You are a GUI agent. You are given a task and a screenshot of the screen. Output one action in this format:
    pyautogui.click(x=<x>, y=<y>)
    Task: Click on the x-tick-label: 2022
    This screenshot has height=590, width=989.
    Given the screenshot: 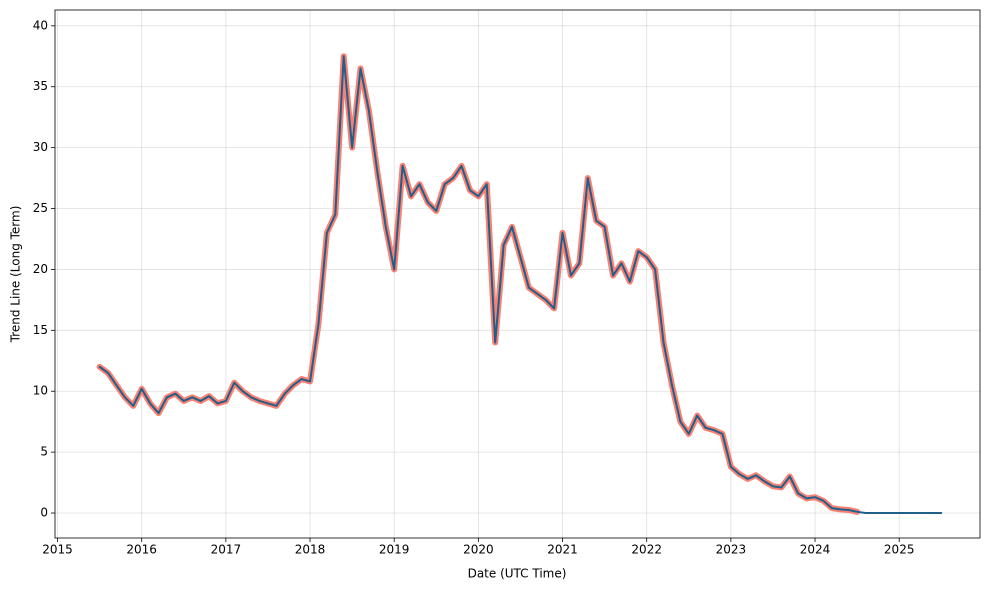 What is the action you would take?
    pyautogui.click(x=646, y=550)
    